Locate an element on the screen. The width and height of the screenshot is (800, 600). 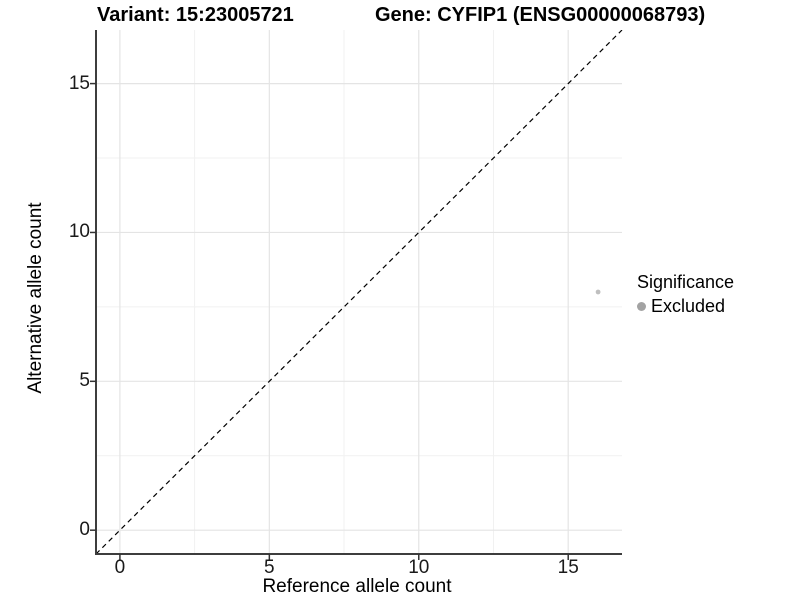
legend-item-label: Excluded is located at coordinates (688, 306).